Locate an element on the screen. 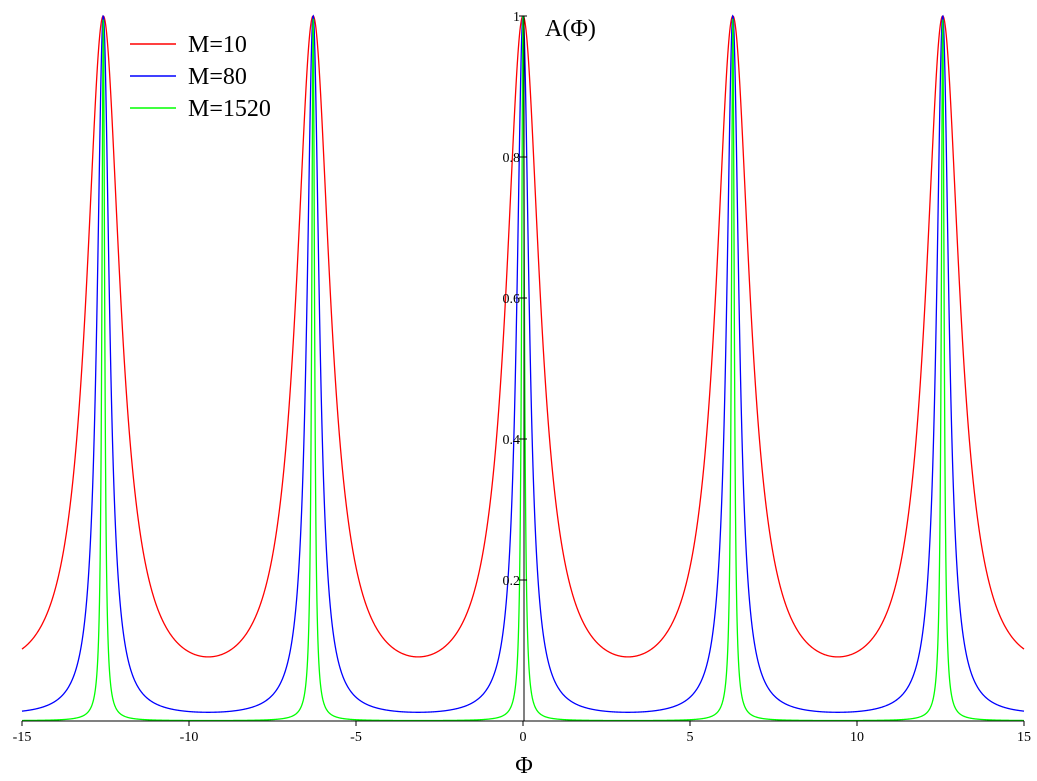  y-axis-title: A(Φ) is located at coordinates (570, 29).